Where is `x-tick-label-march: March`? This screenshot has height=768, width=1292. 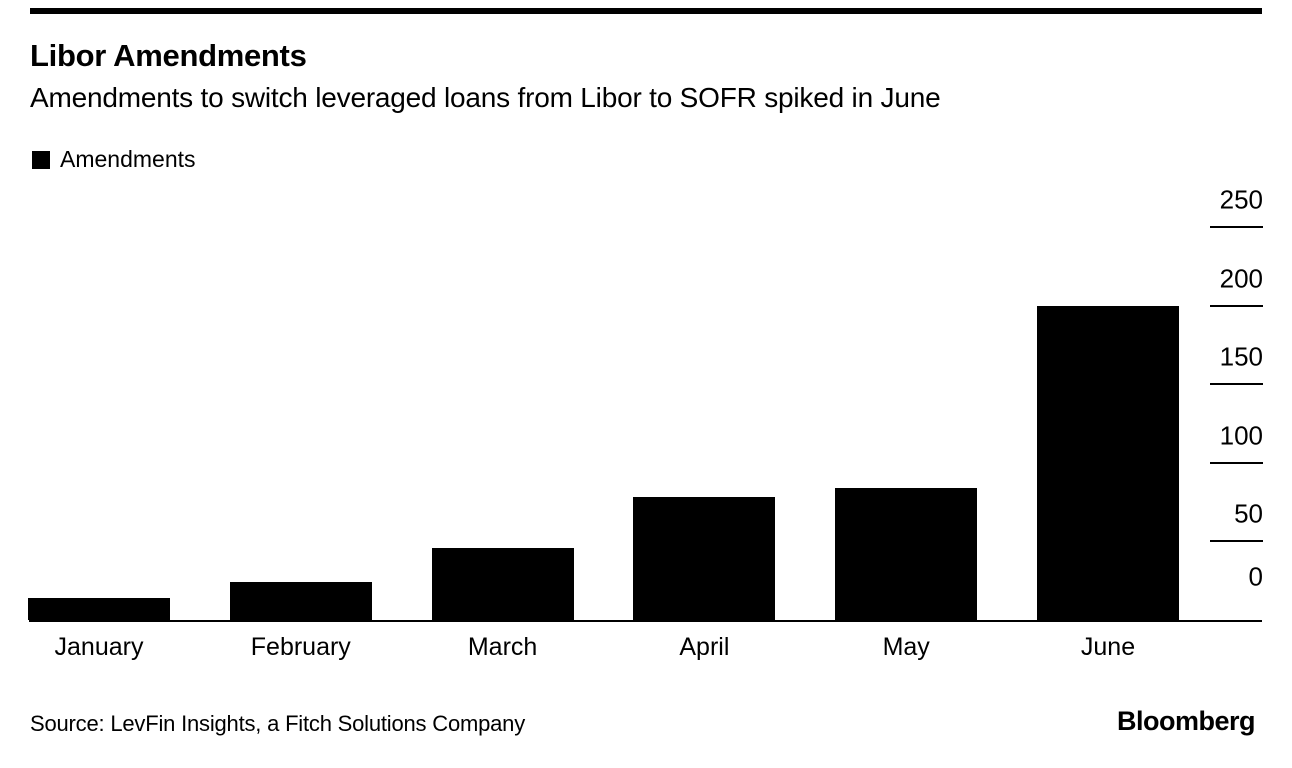 x-tick-label-march: March is located at coordinates (502, 647).